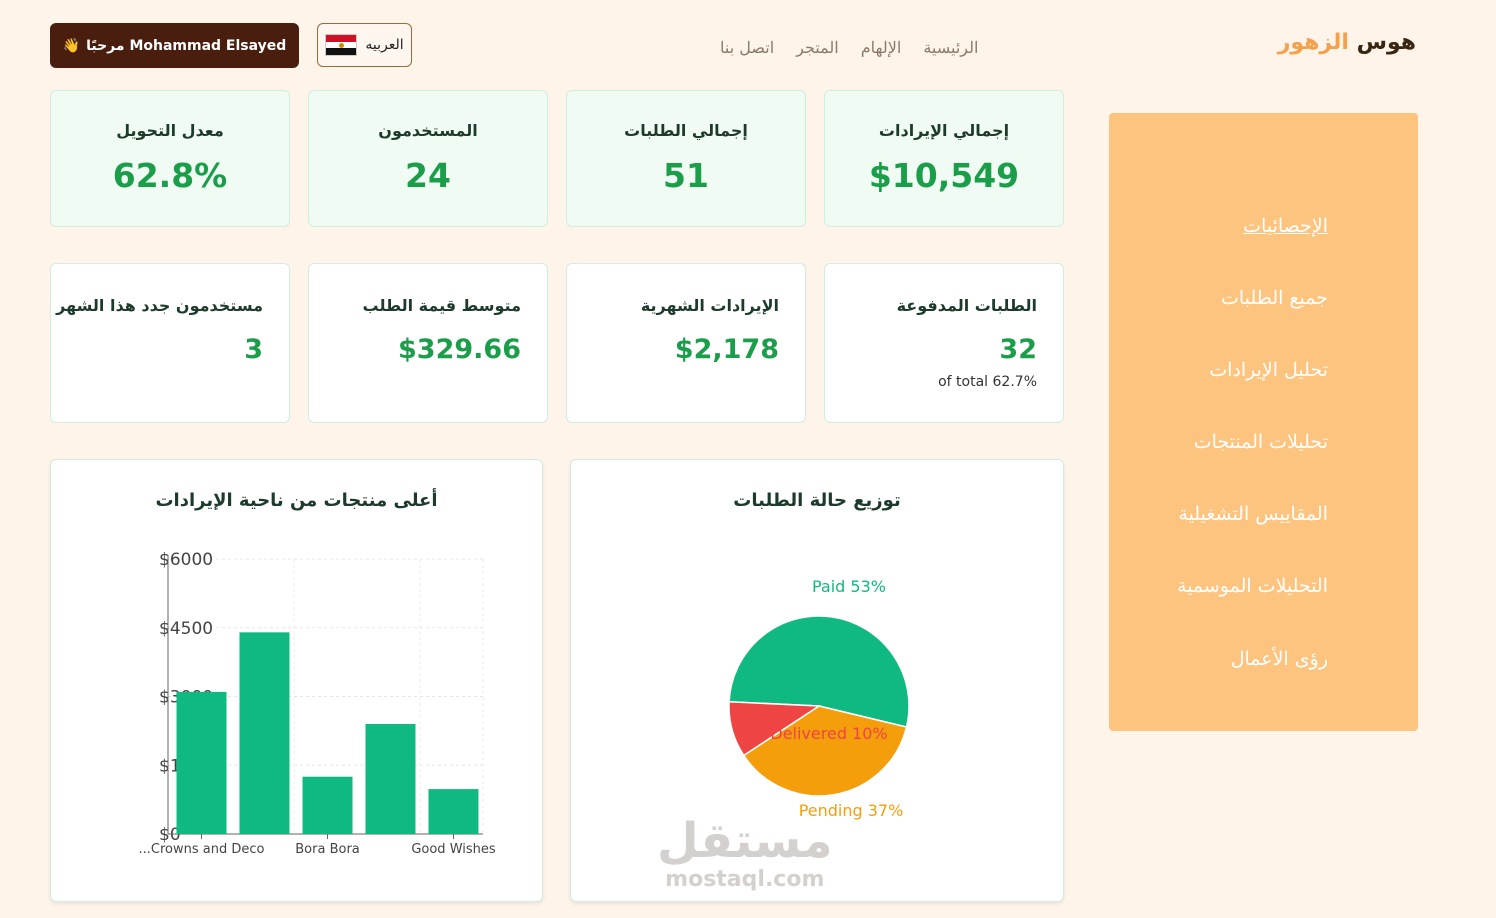  I want to click on y-tick-label: $0, so click(170, 835).